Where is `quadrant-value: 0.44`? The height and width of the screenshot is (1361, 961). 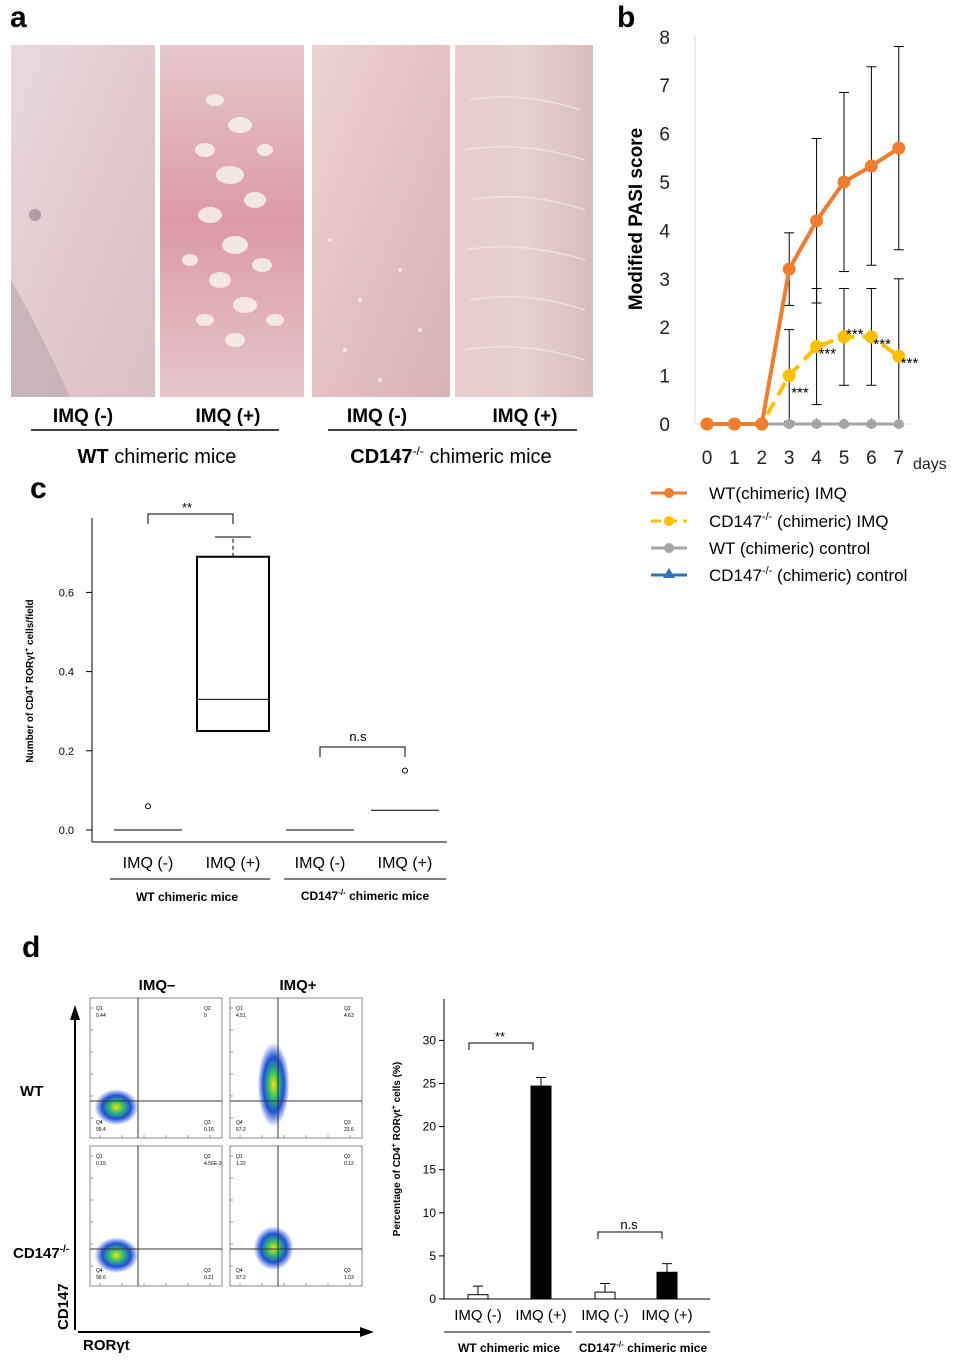 quadrant-value: 0.44 is located at coordinates (101, 1016).